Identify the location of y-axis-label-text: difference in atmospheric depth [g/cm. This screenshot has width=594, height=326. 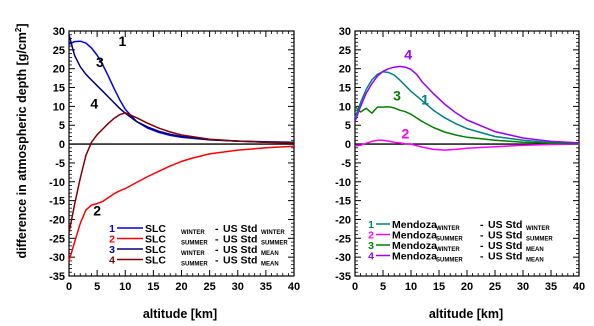
(22, 145).